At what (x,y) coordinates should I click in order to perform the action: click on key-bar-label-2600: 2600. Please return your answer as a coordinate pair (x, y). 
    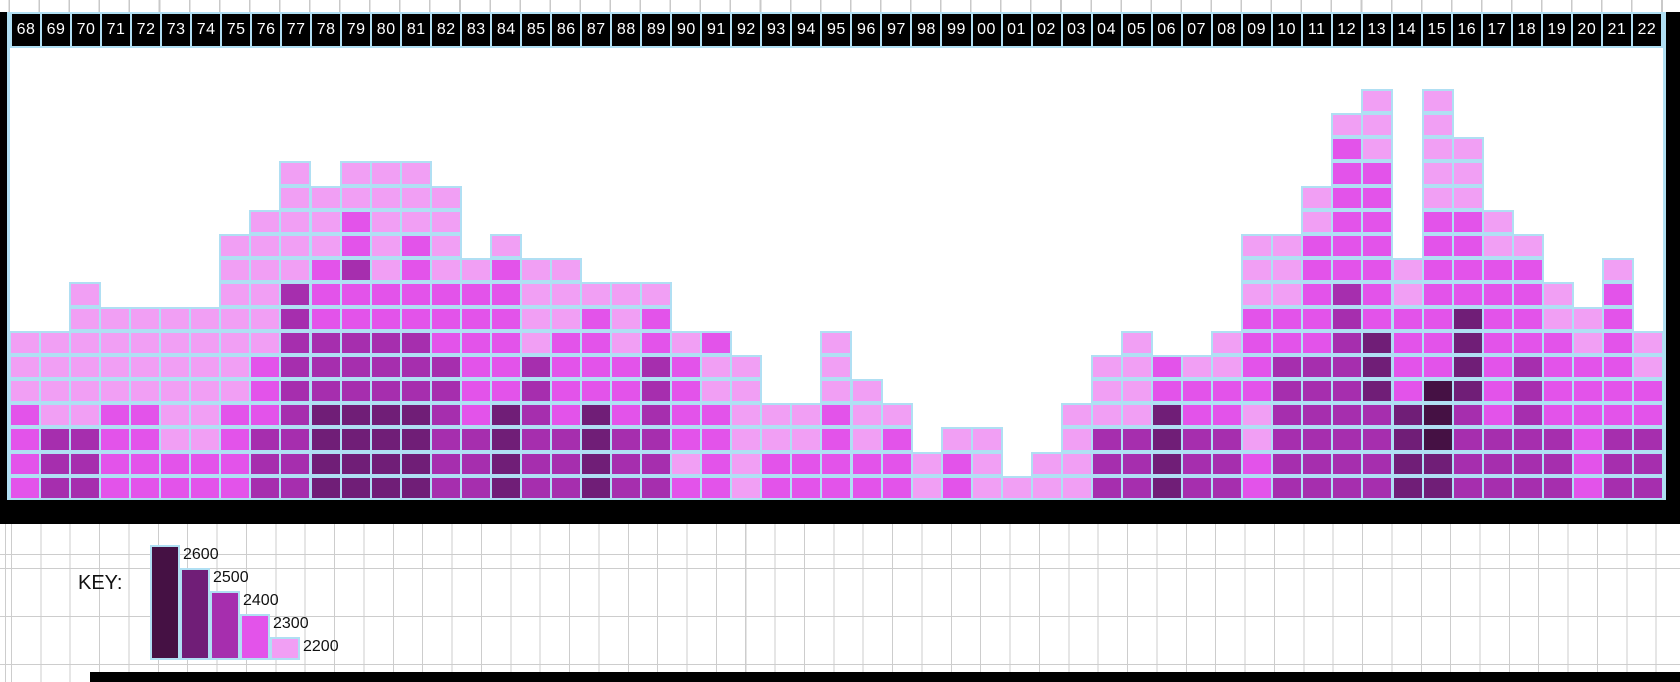
    Looking at the image, I should click on (201, 554).